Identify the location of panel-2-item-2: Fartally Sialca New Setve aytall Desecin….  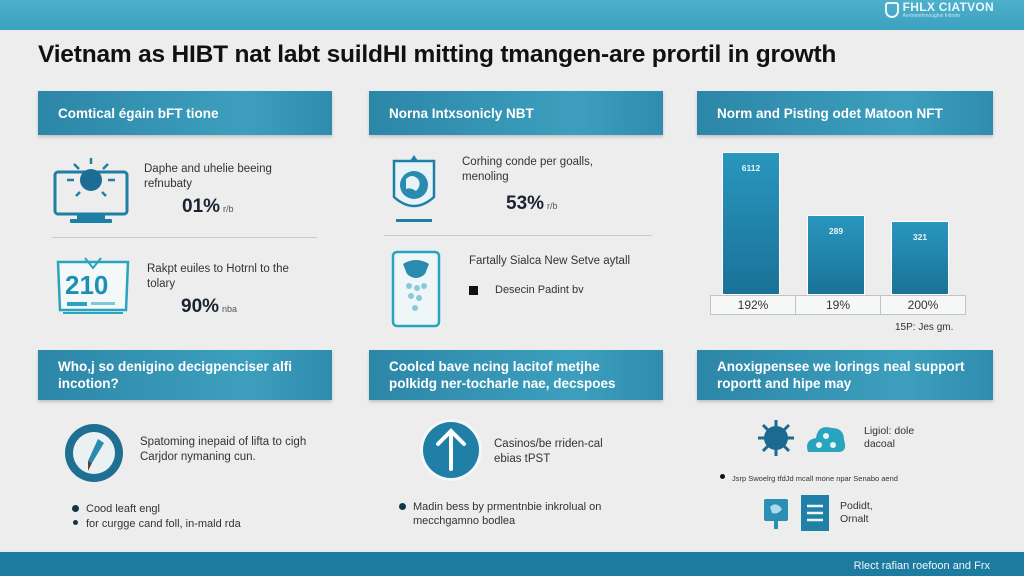
(515, 289).